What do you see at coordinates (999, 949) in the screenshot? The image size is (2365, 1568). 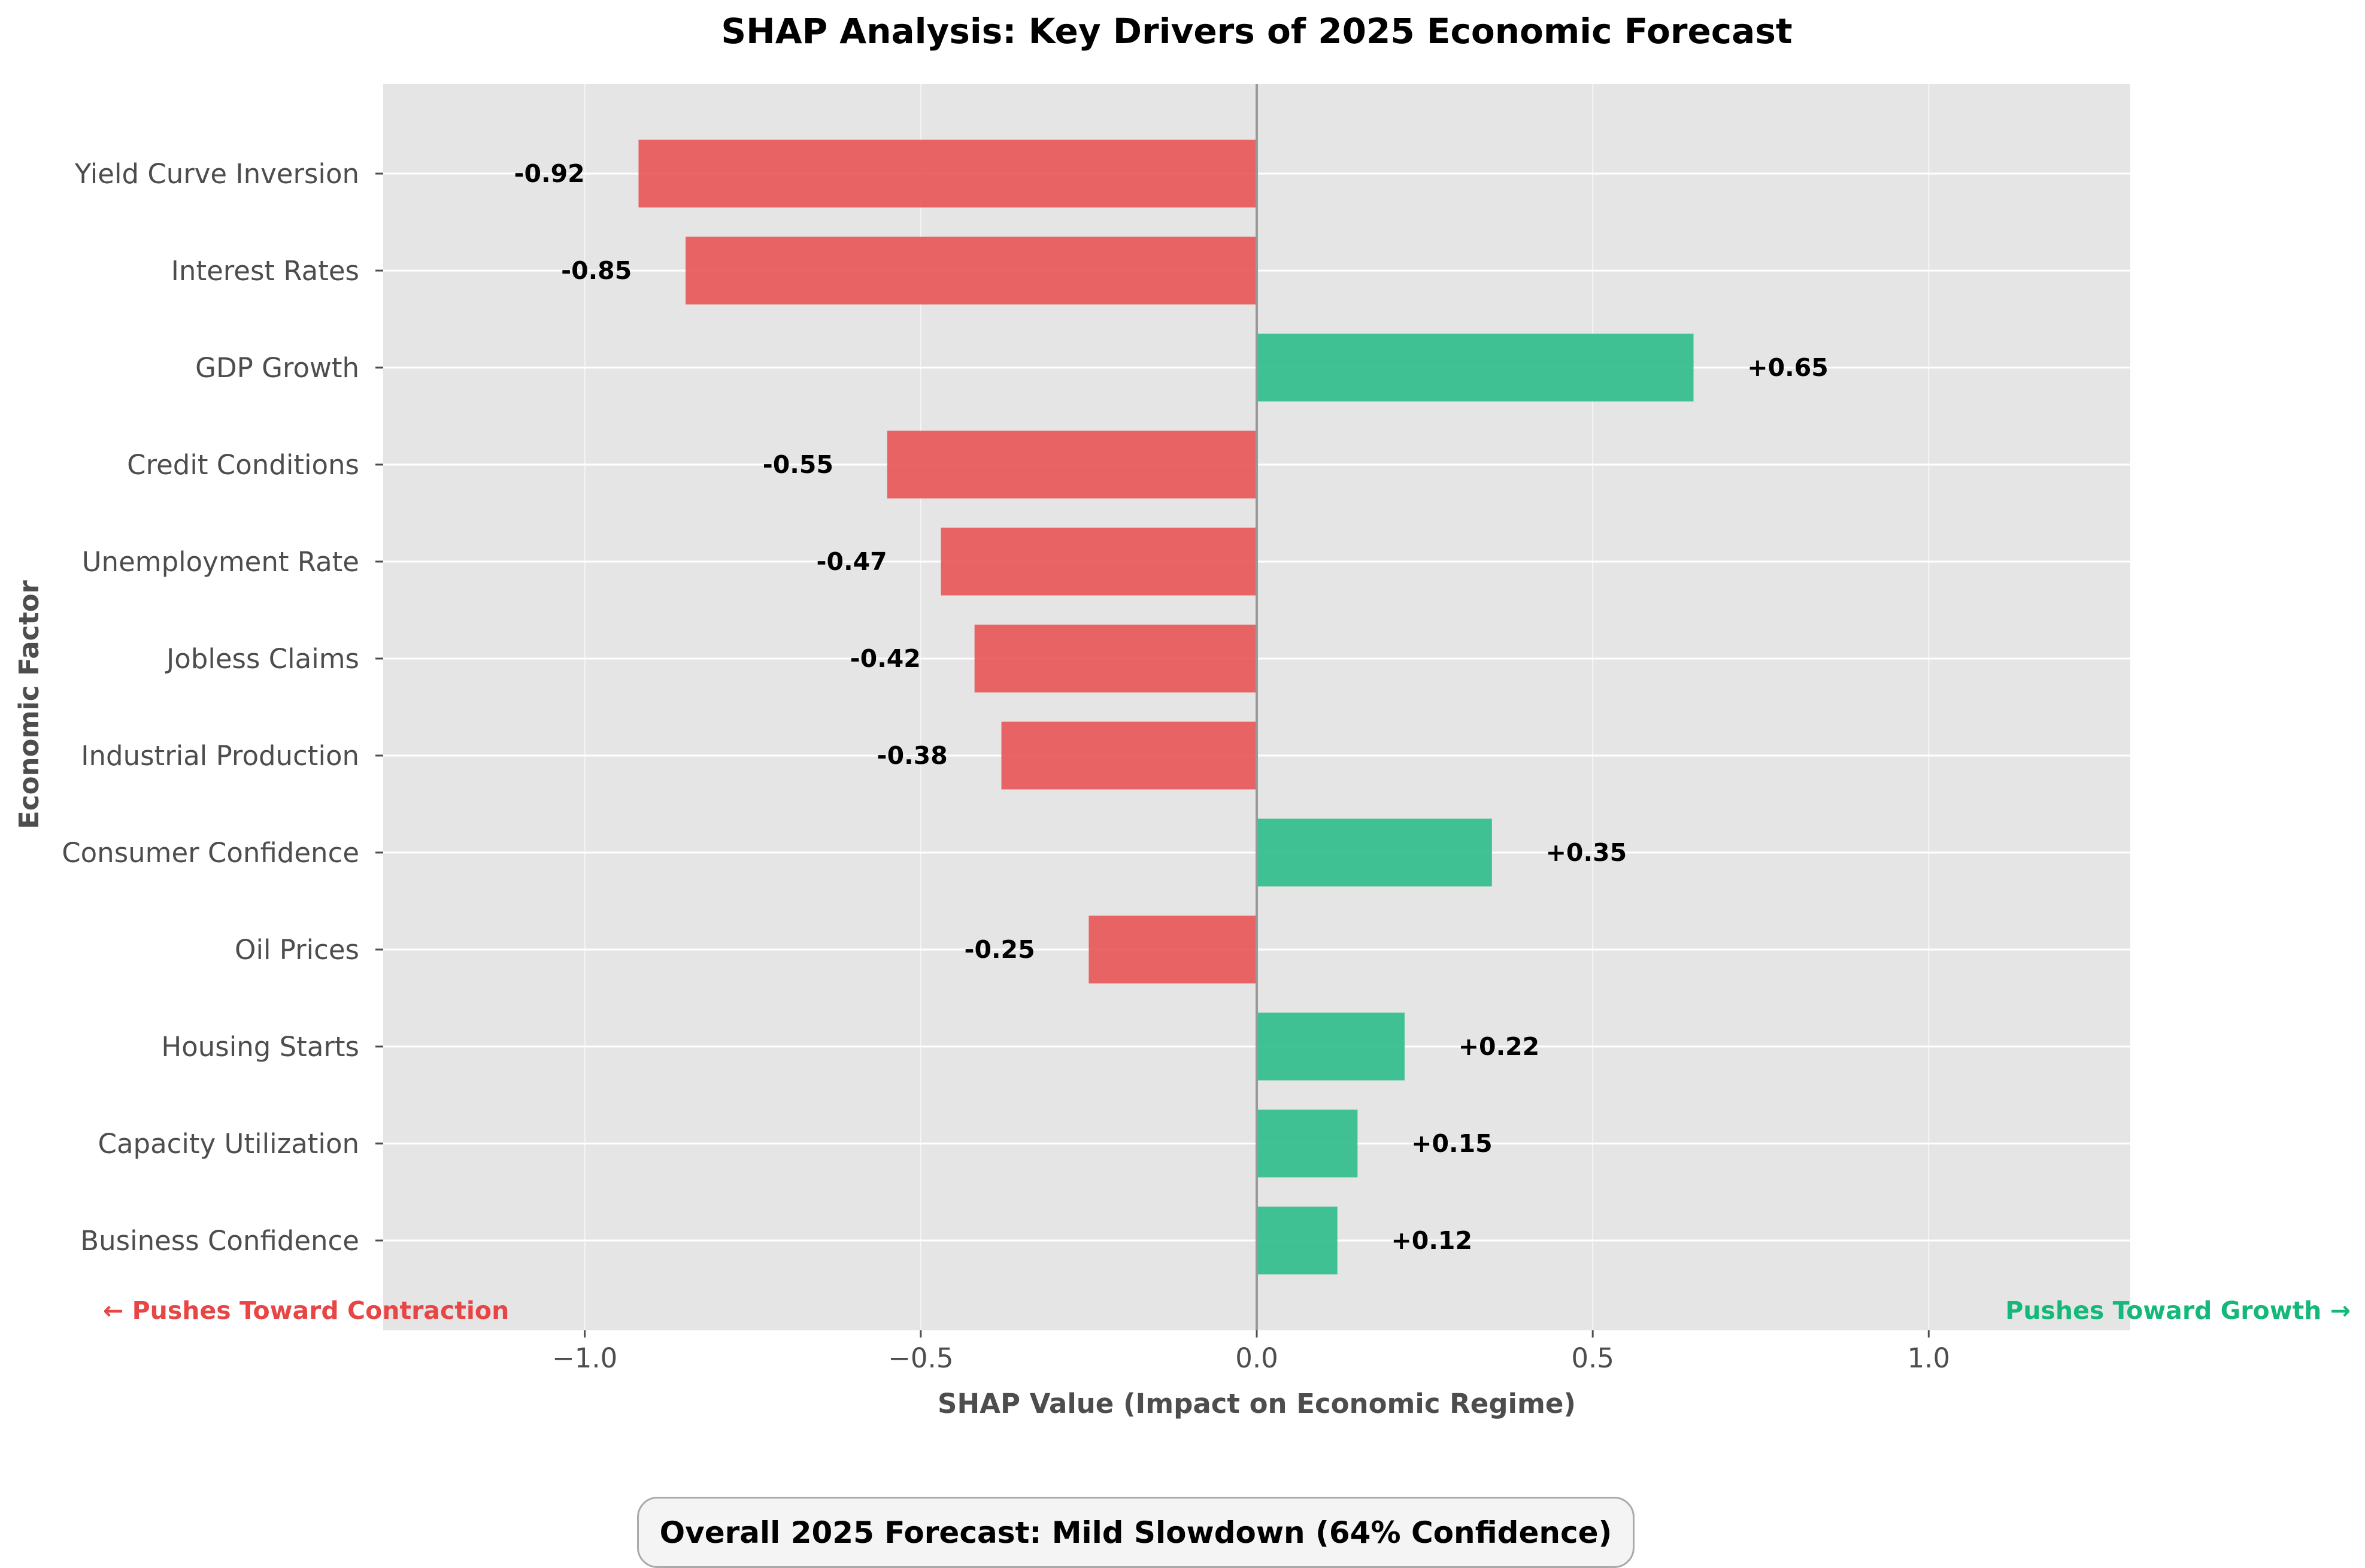 I see `bar-value-label: -0.25` at bounding box center [999, 949].